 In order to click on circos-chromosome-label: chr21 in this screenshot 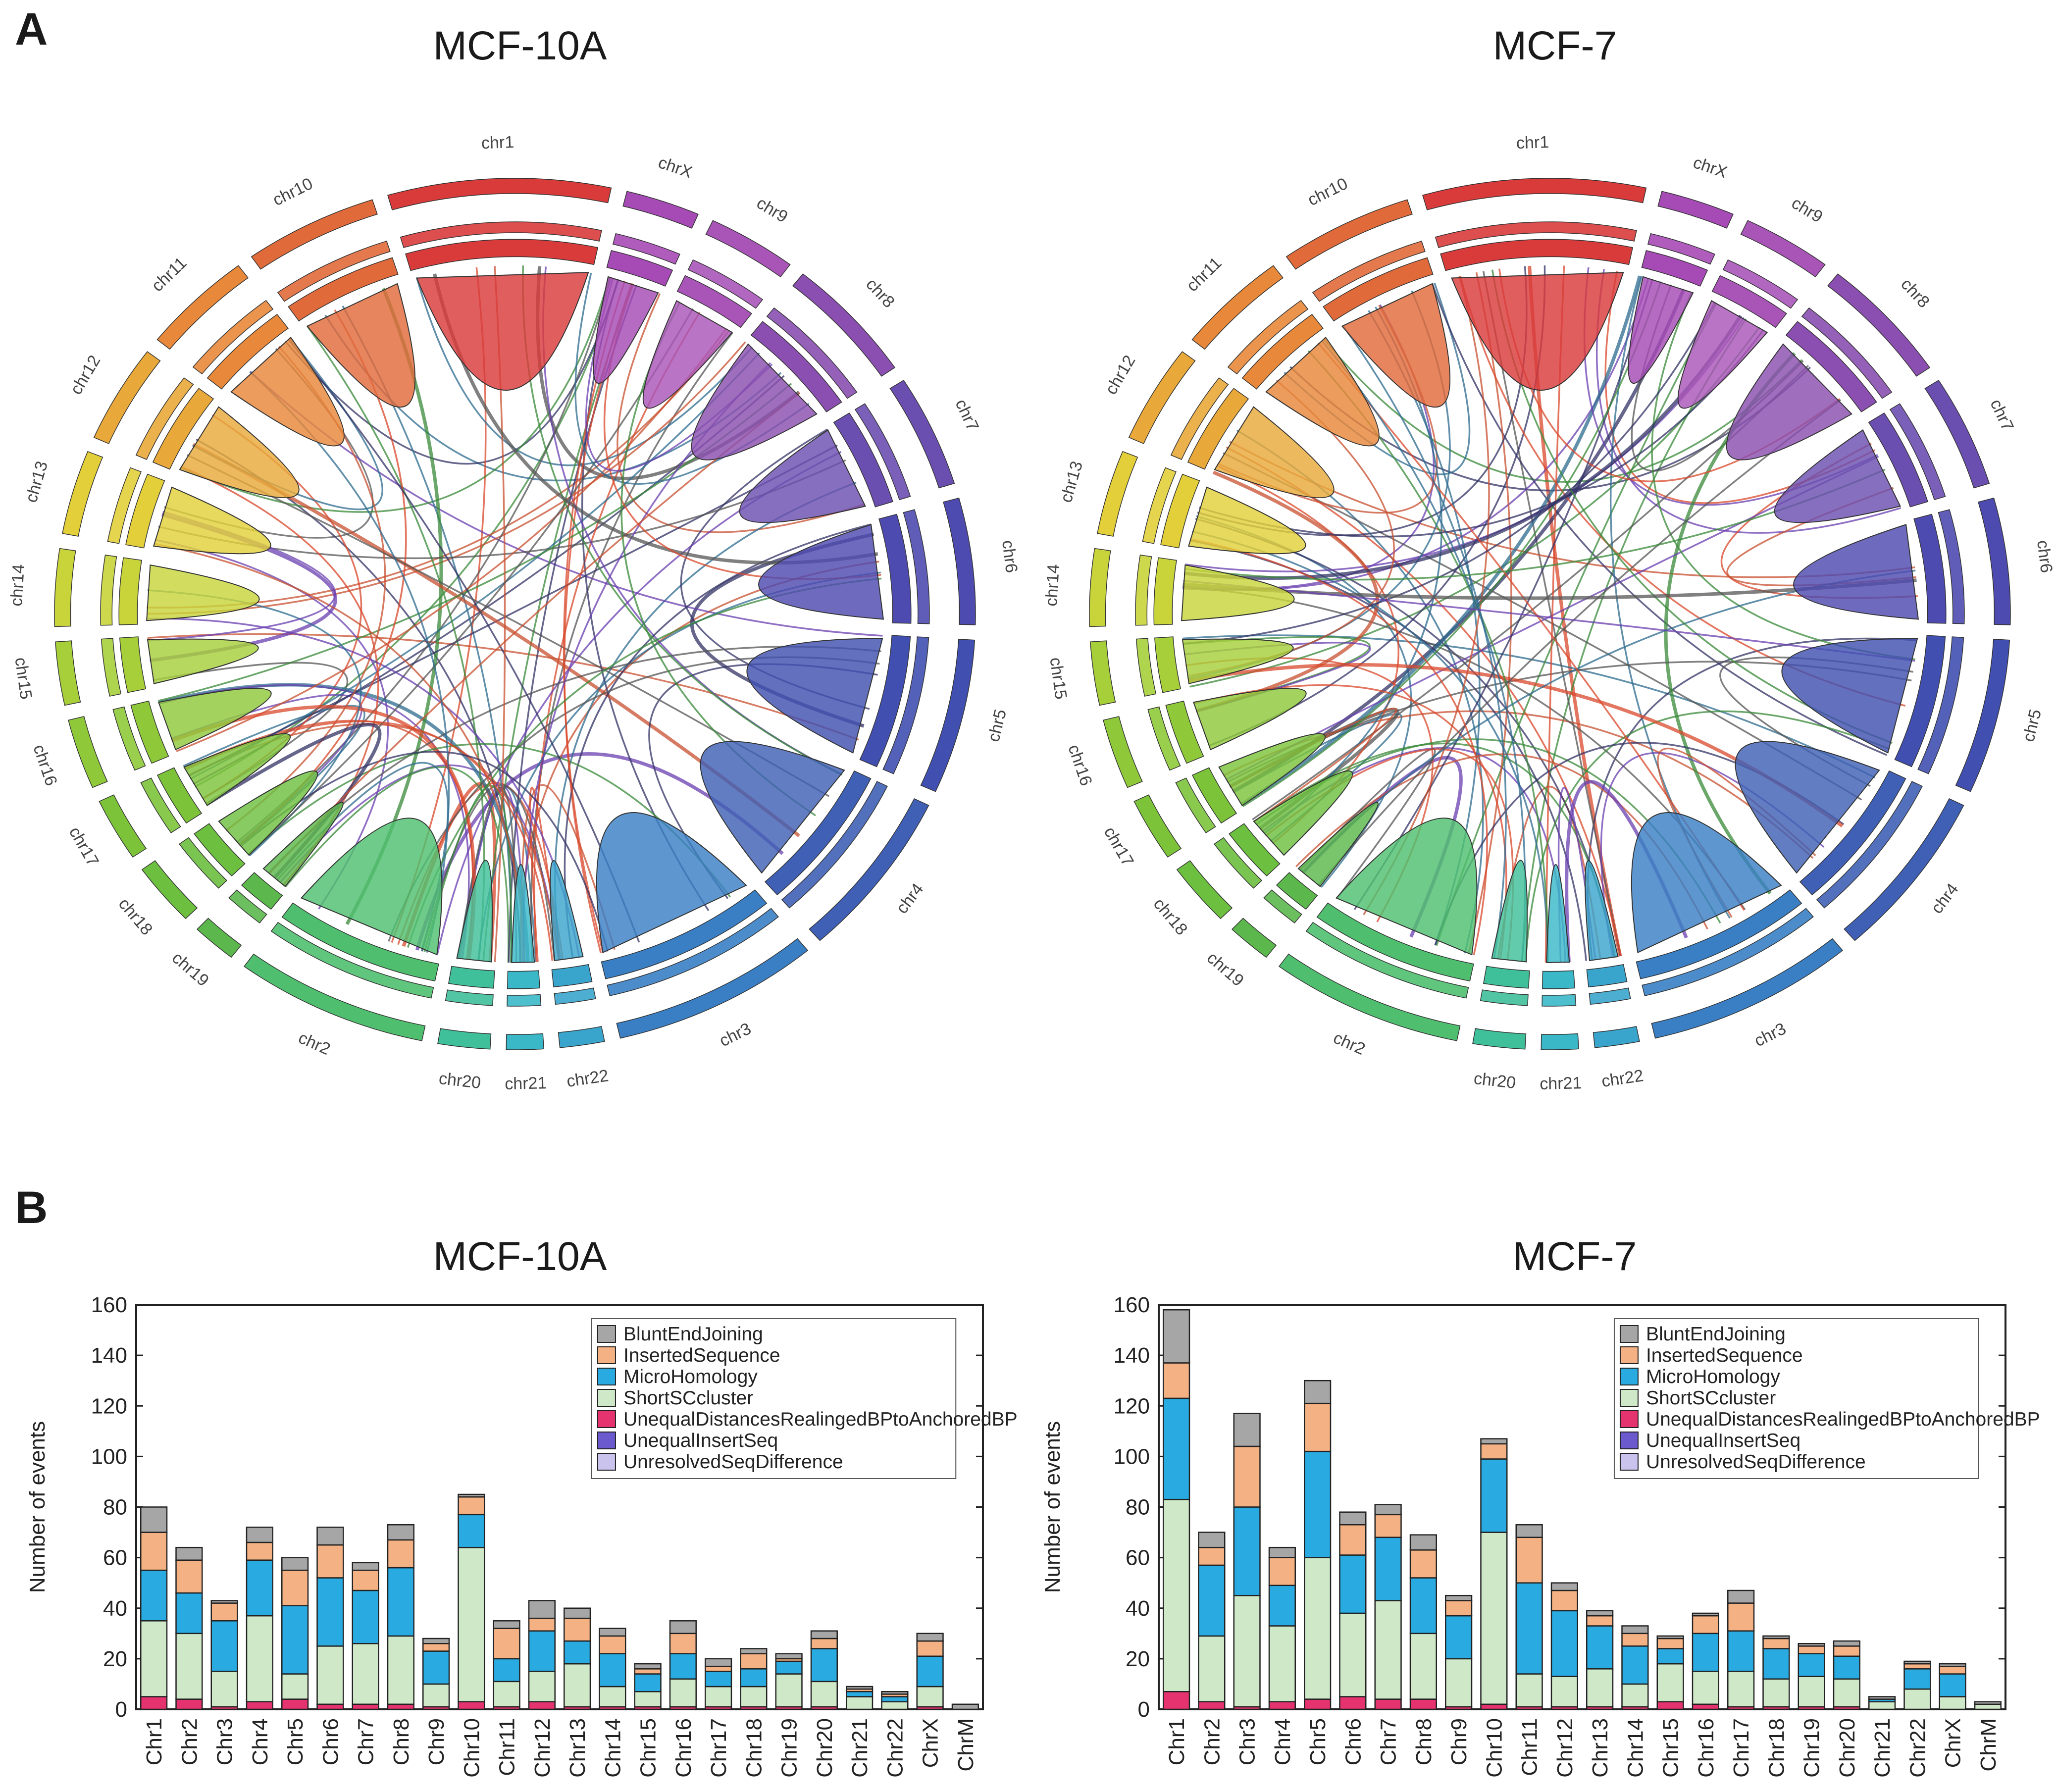, I will do `click(526, 1083)`.